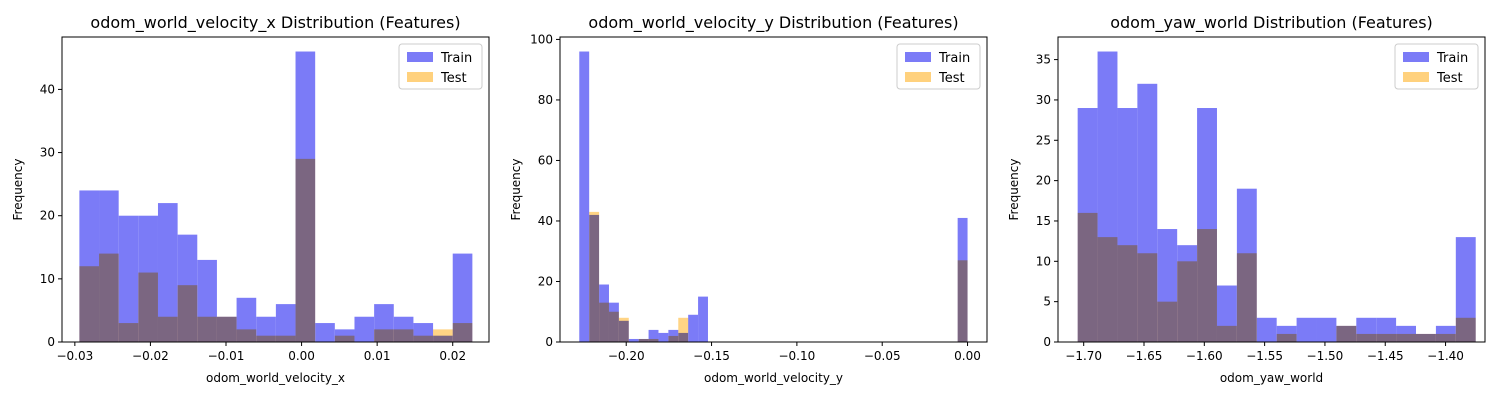  Describe the element at coordinates (1083, 356) in the screenshot. I see `x-tick-label: −1.70` at that location.